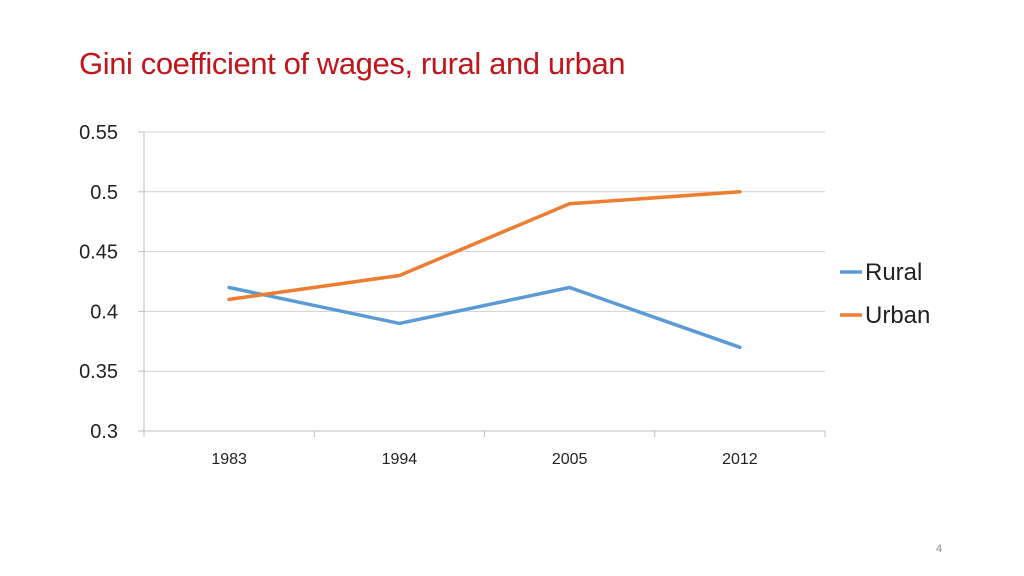  Describe the element at coordinates (484, 317) in the screenshot. I see `series-line-rural` at that location.